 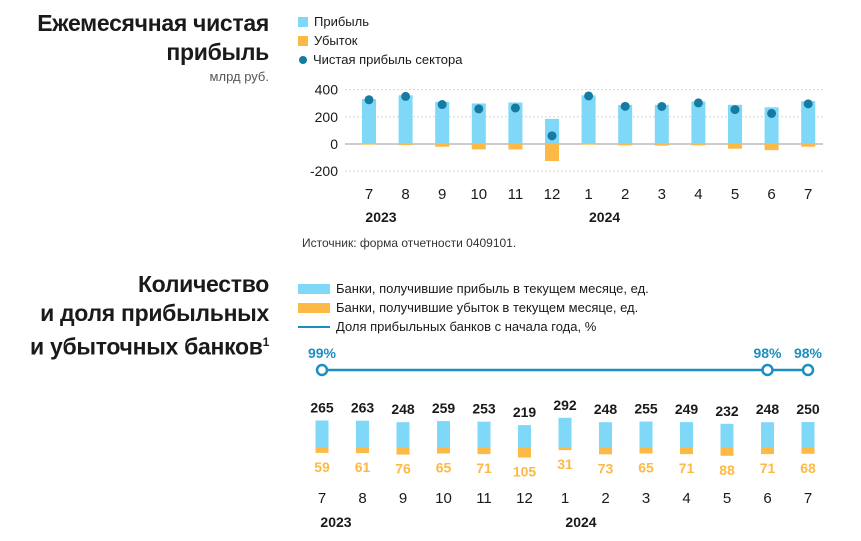 What do you see at coordinates (444, 408) in the screenshot?
I see `profitable-banks-label: 259` at bounding box center [444, 408].